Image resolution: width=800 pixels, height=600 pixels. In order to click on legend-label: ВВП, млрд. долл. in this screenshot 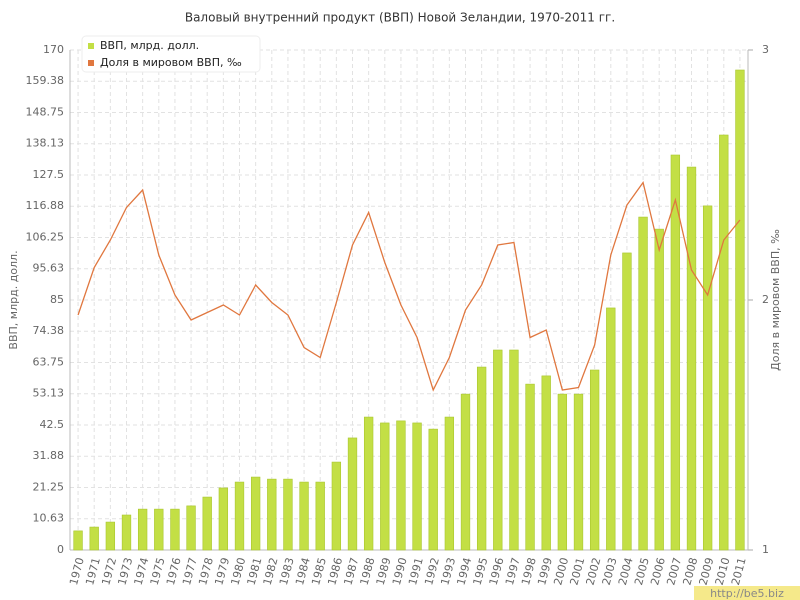, I will do `click(149, 45)`.